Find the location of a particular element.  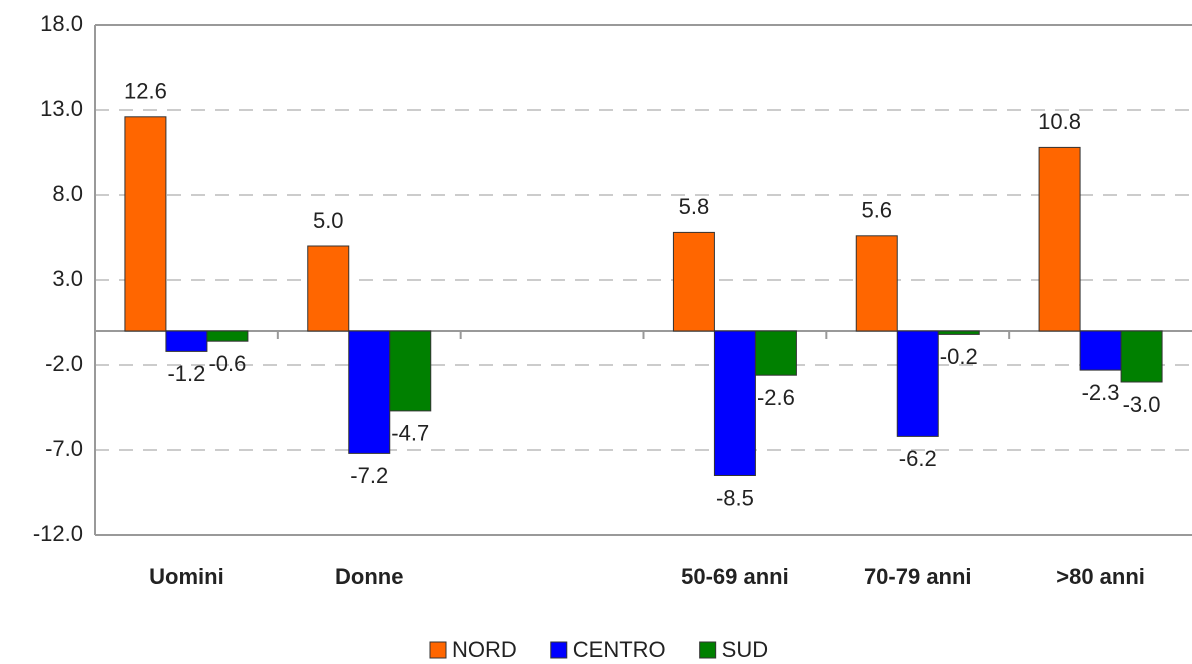

x-tick-label: 70-79 anni is located at coordinates (918, 576).